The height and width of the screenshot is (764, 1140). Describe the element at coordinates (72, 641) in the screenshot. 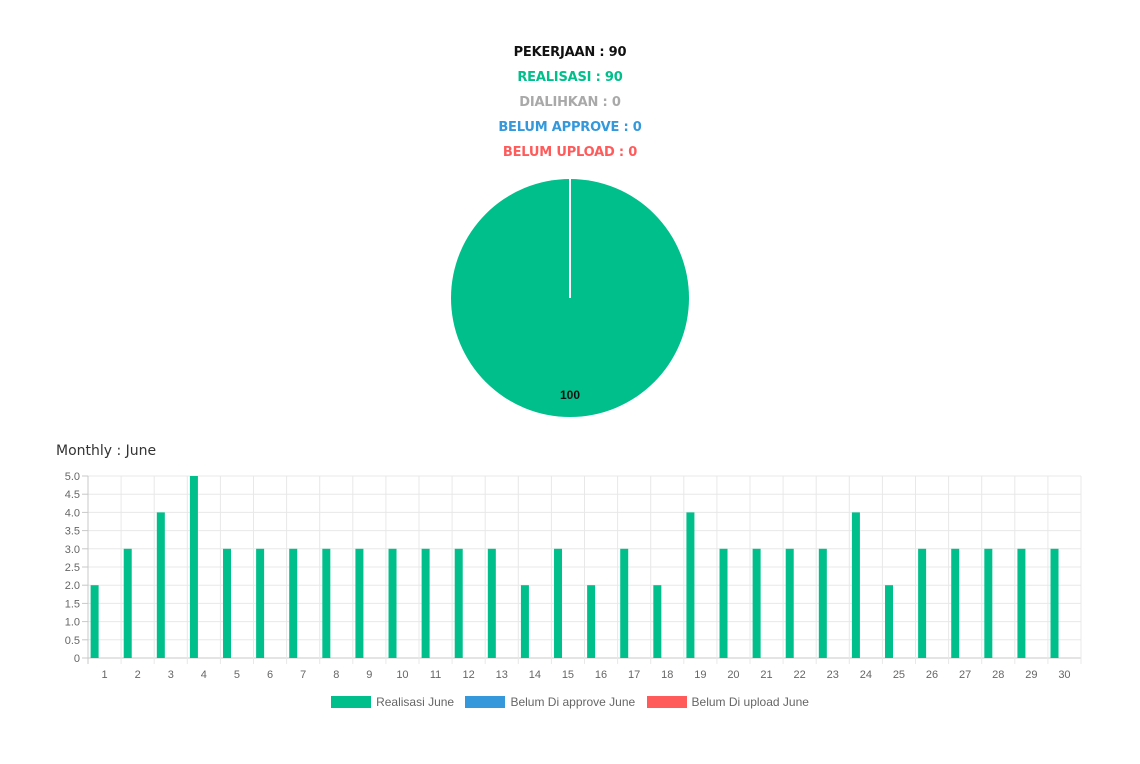

I see `y-tick-label: 0.5` at that location.